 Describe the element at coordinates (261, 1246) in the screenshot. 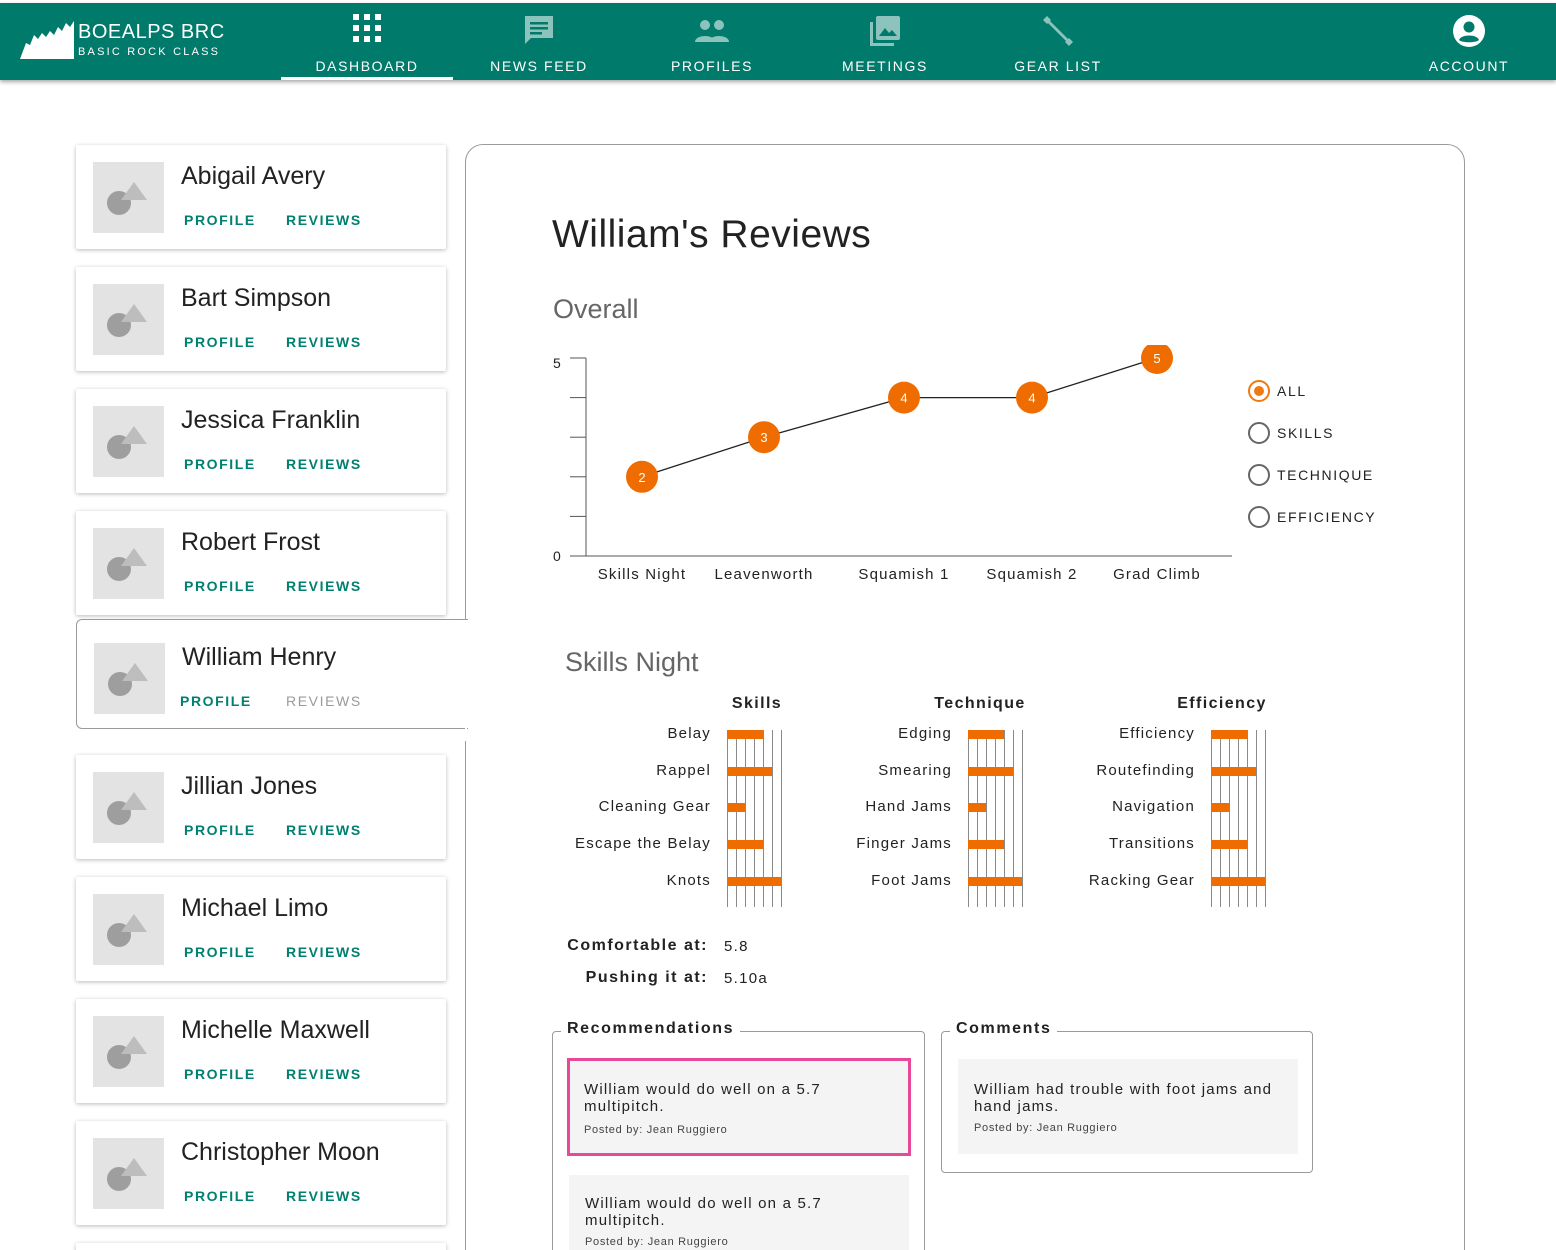

I see `student-card` at that location.